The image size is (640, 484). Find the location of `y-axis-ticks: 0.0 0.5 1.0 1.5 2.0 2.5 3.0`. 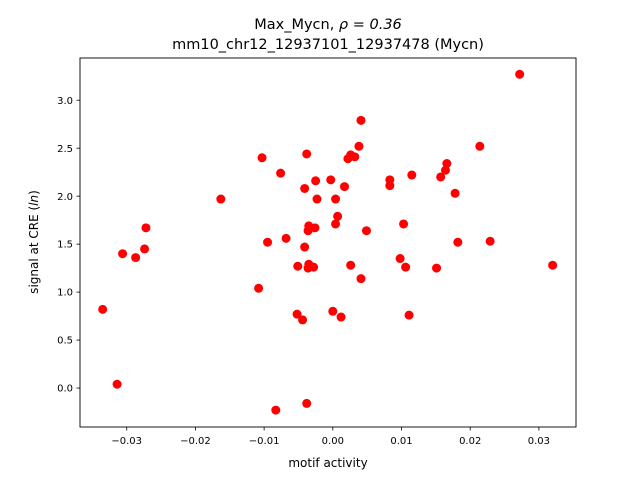

y-axis-ticks: 0.0 0.5 1.0 1.5 2.0 2.5 3.0 is located at coordinates (68, 245).